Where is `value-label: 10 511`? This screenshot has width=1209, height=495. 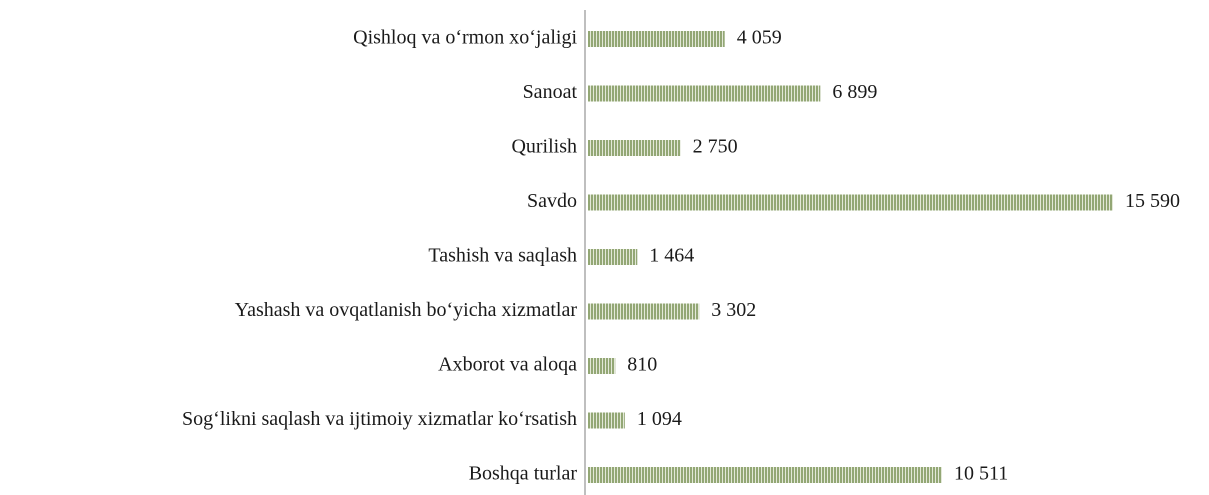 value-label: 10 511 is located at coordinates (981, 474).